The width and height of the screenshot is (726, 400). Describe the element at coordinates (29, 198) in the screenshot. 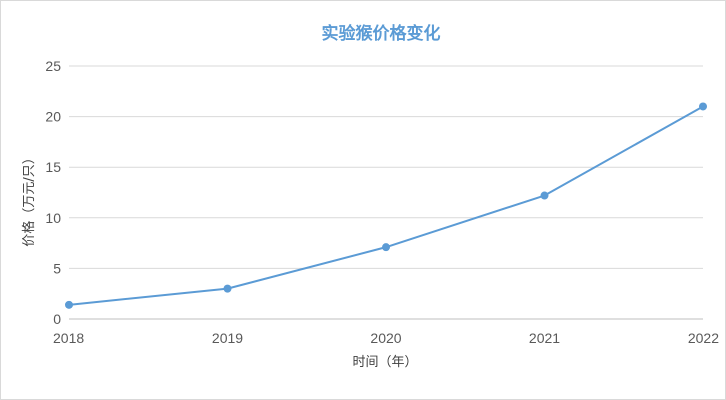

I see `y-axis-title: 价格（万元/只）` at that location.